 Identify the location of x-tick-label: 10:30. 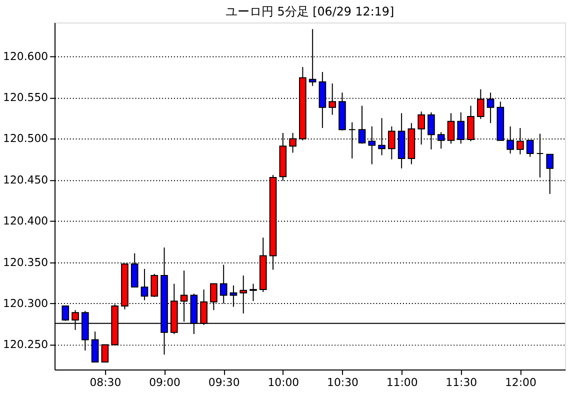
(342, 382).